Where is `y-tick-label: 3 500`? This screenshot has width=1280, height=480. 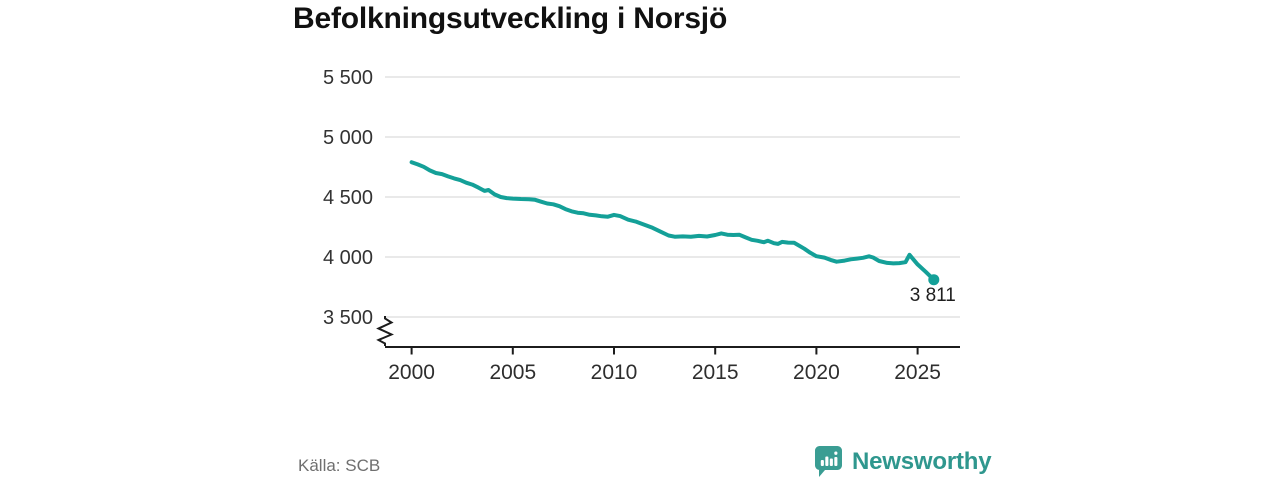 y-tick-label: 3 500 is located at coordinates (348, 318).